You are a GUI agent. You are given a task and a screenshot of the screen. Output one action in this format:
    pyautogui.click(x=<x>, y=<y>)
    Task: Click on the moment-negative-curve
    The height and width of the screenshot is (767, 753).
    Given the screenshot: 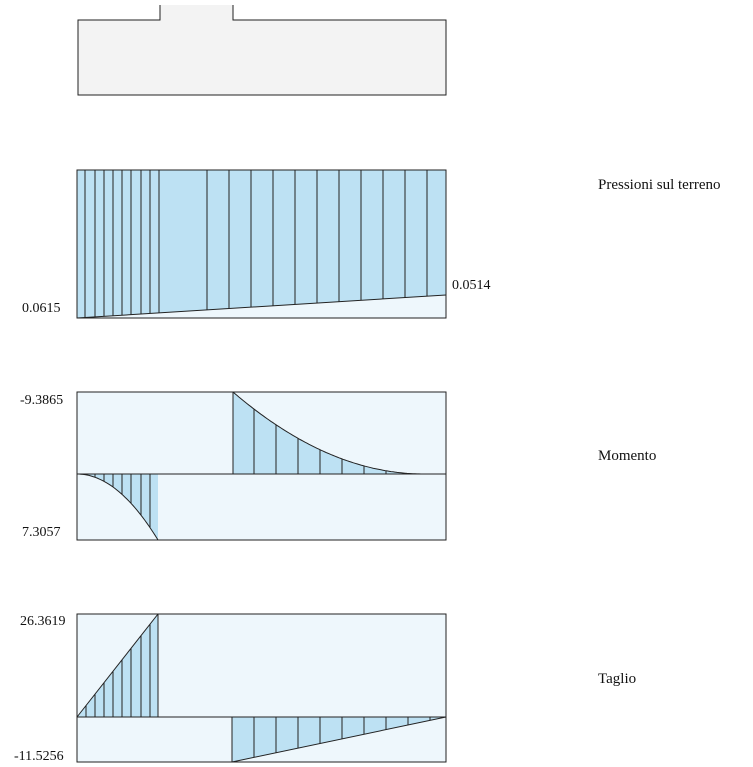 What is the action you would take?
    pyautogui.click(x=327, y=433)
    